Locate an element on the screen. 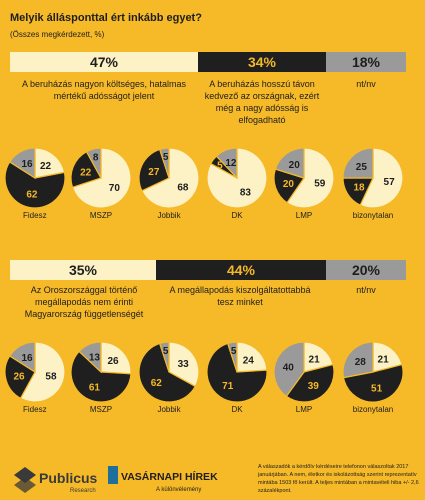  pie-value-2-Jobbik-1: 33 is located at coordinates (184, 364).